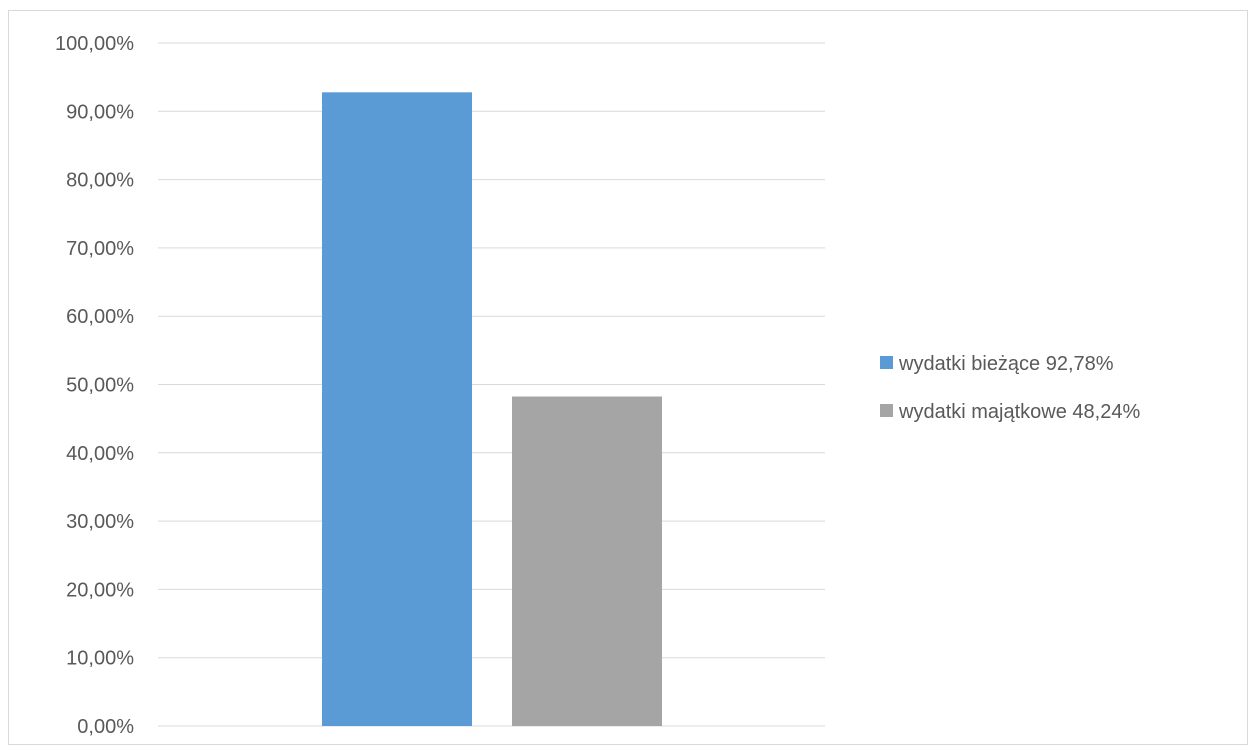 The width and height of the screenshot is (1252, 749). Describe the element at coordinates (100, 590) in the screenshot. I see `y-tick-label: 20,00%` at that location.